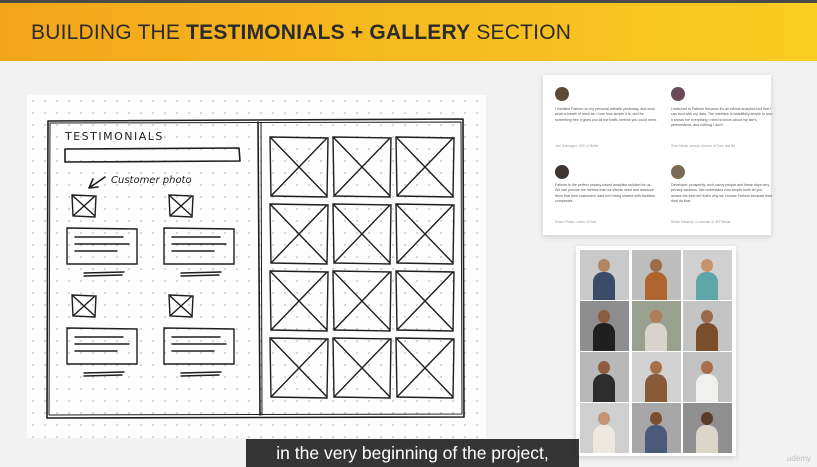  Describe the element at coordinates (655, 265) in the screenshot. I see `gallery-photo-2-person-head` at that location.